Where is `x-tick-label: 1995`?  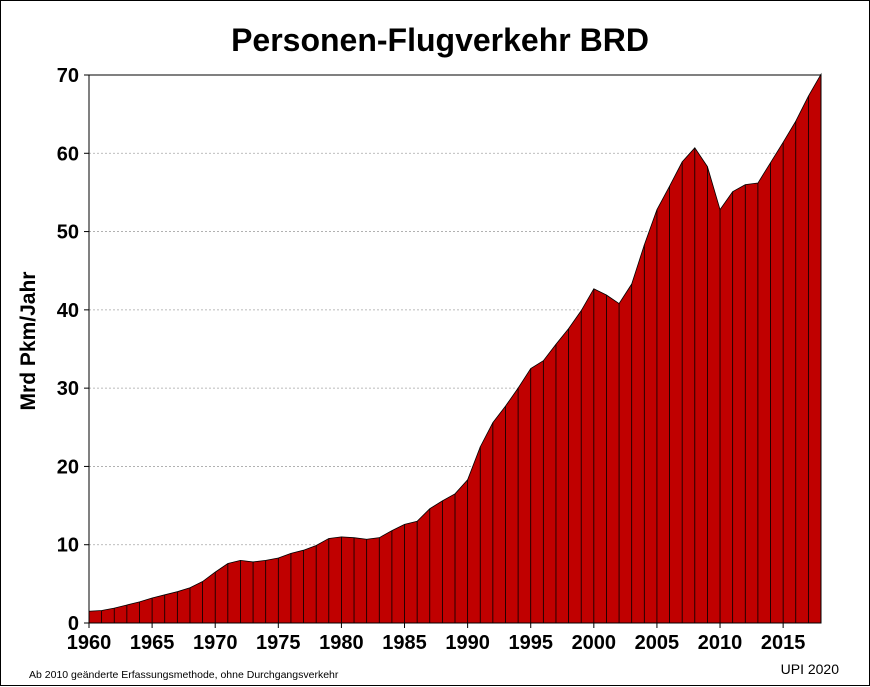 x-tick-label: 1995 is located at coordinates (530, 643).